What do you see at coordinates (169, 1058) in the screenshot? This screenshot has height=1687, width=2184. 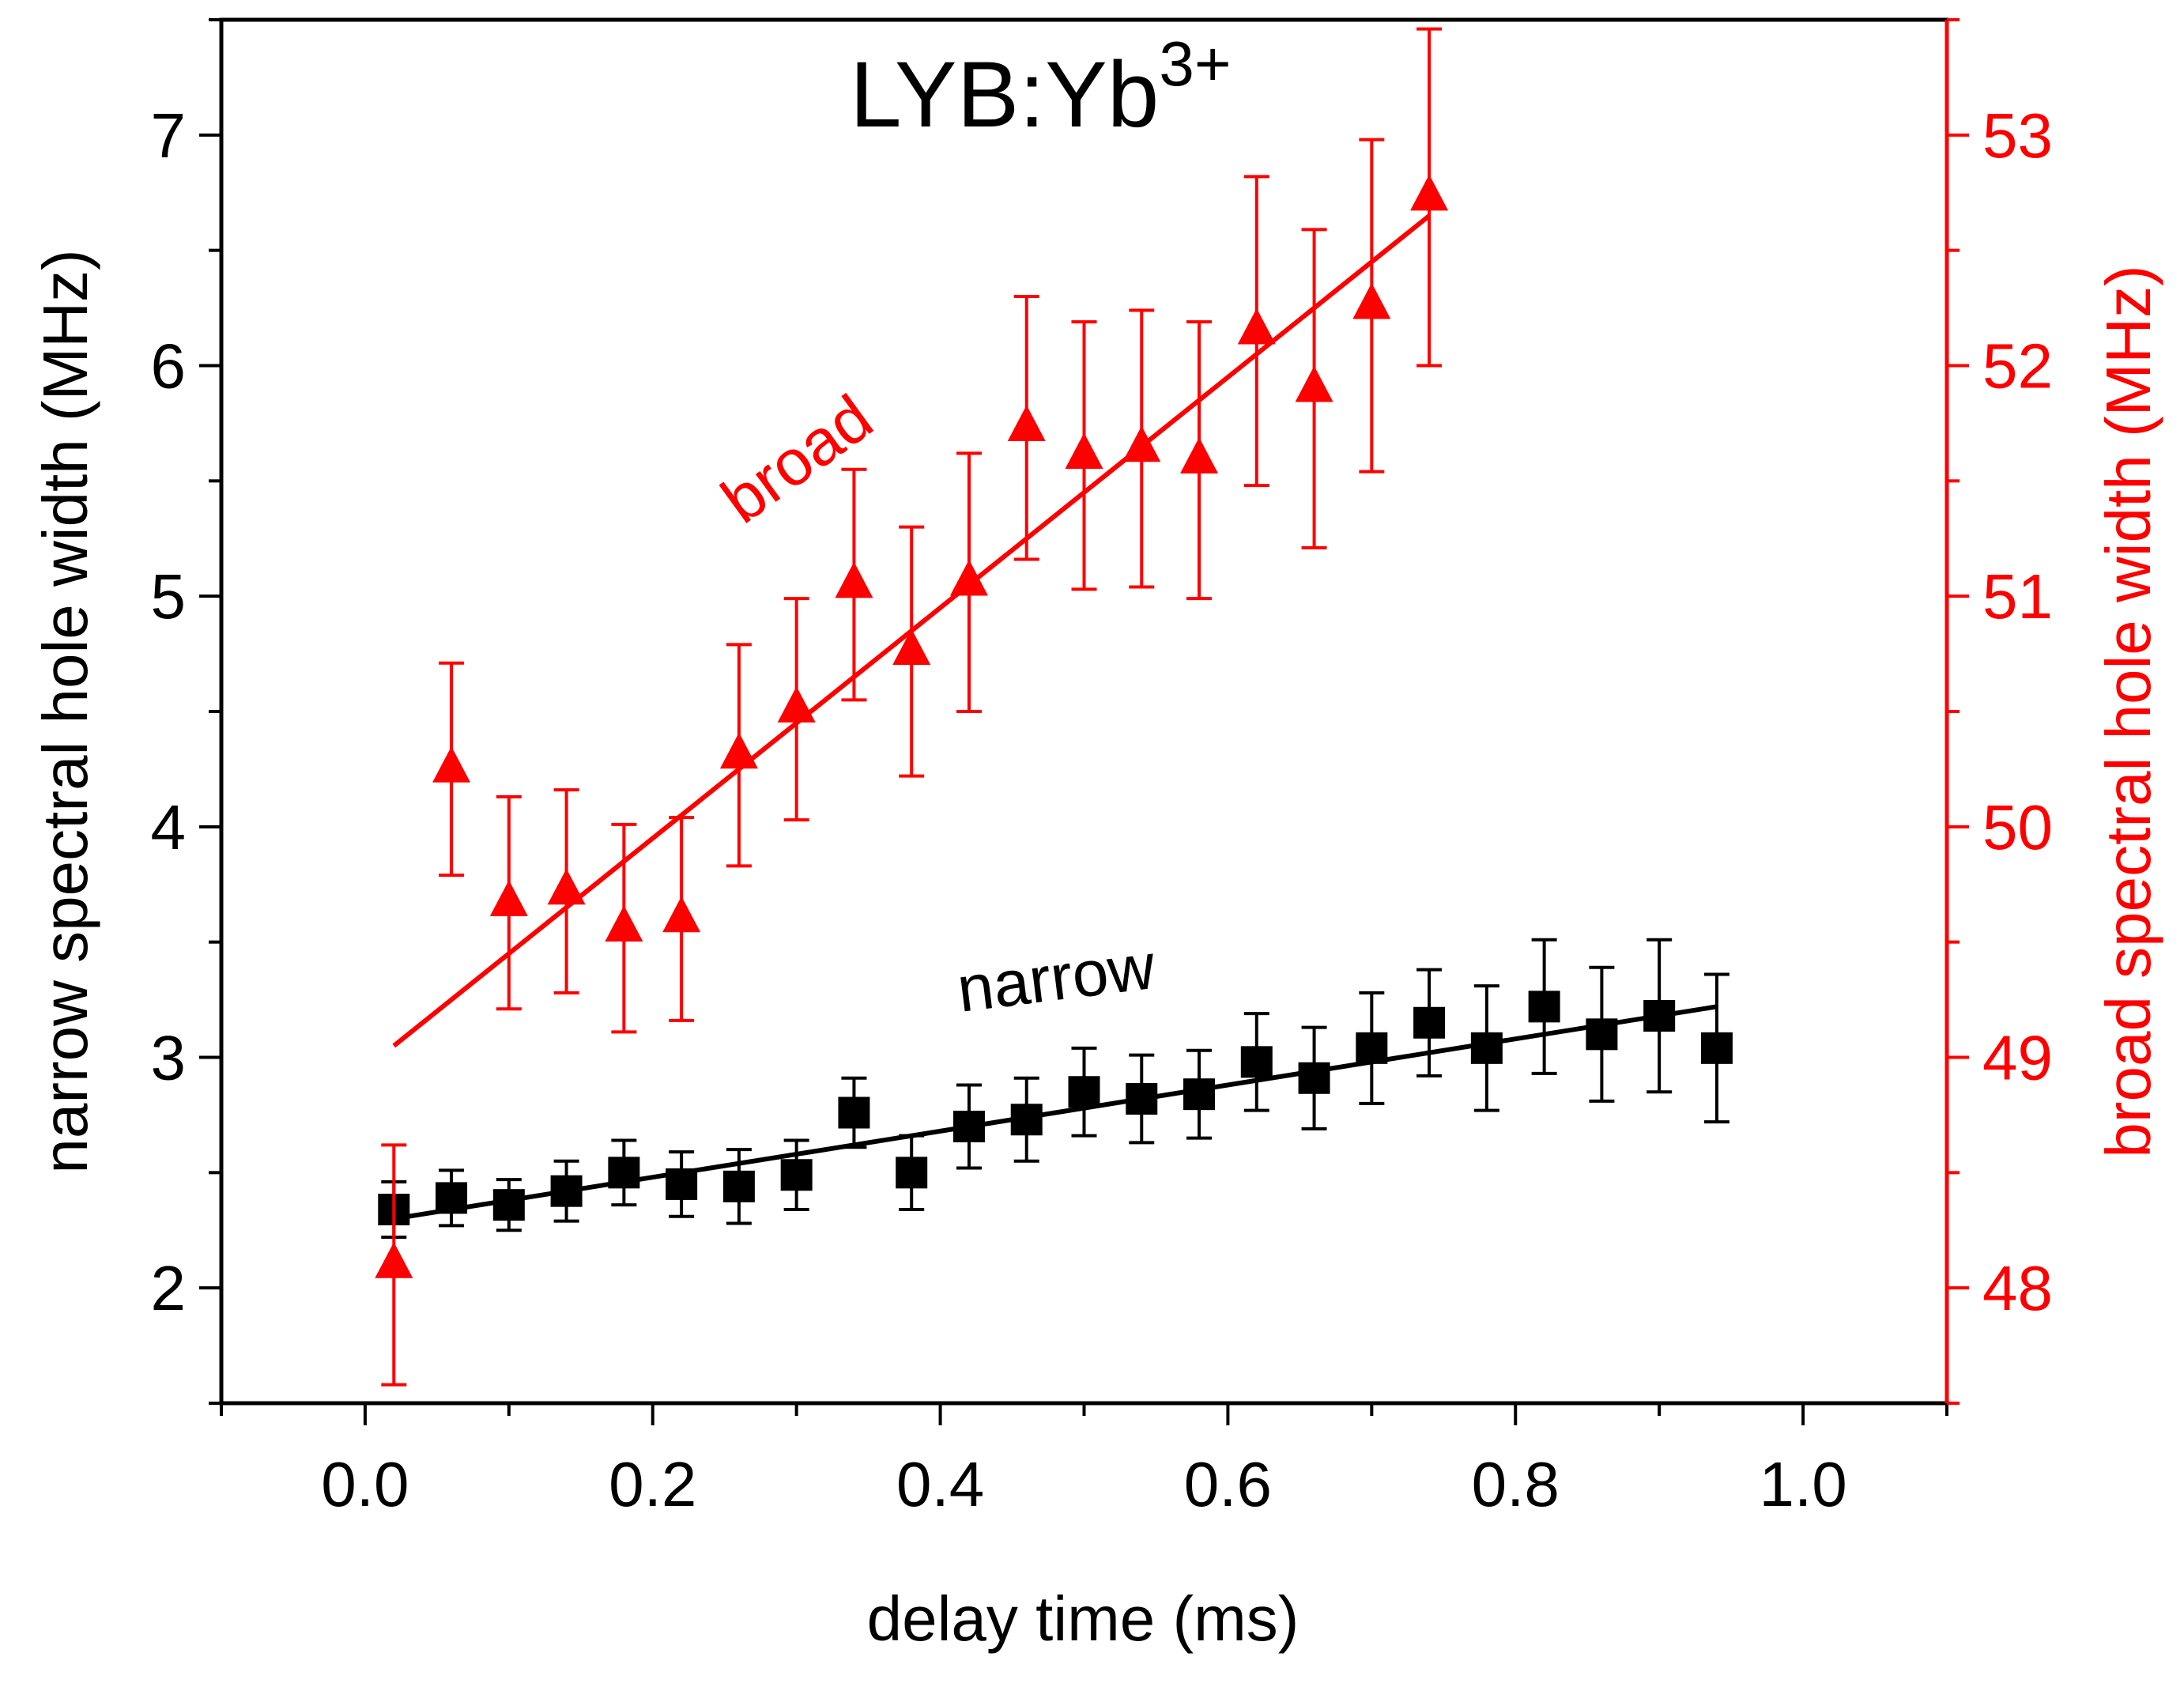 I see `y-left-tick-label: 3` at bounding box center [169, 1058].